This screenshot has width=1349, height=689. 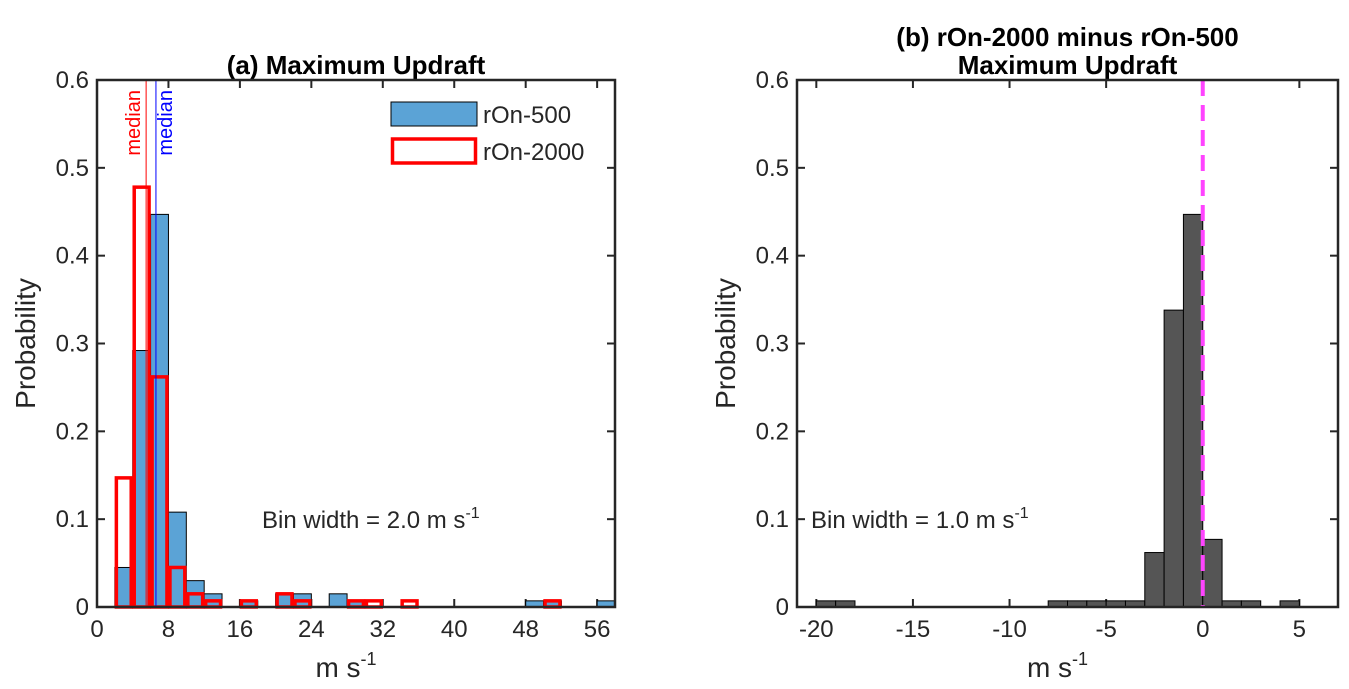 I want to click on annotation: Bin width = 1.0 m s-1, so click(x=920, y=519).